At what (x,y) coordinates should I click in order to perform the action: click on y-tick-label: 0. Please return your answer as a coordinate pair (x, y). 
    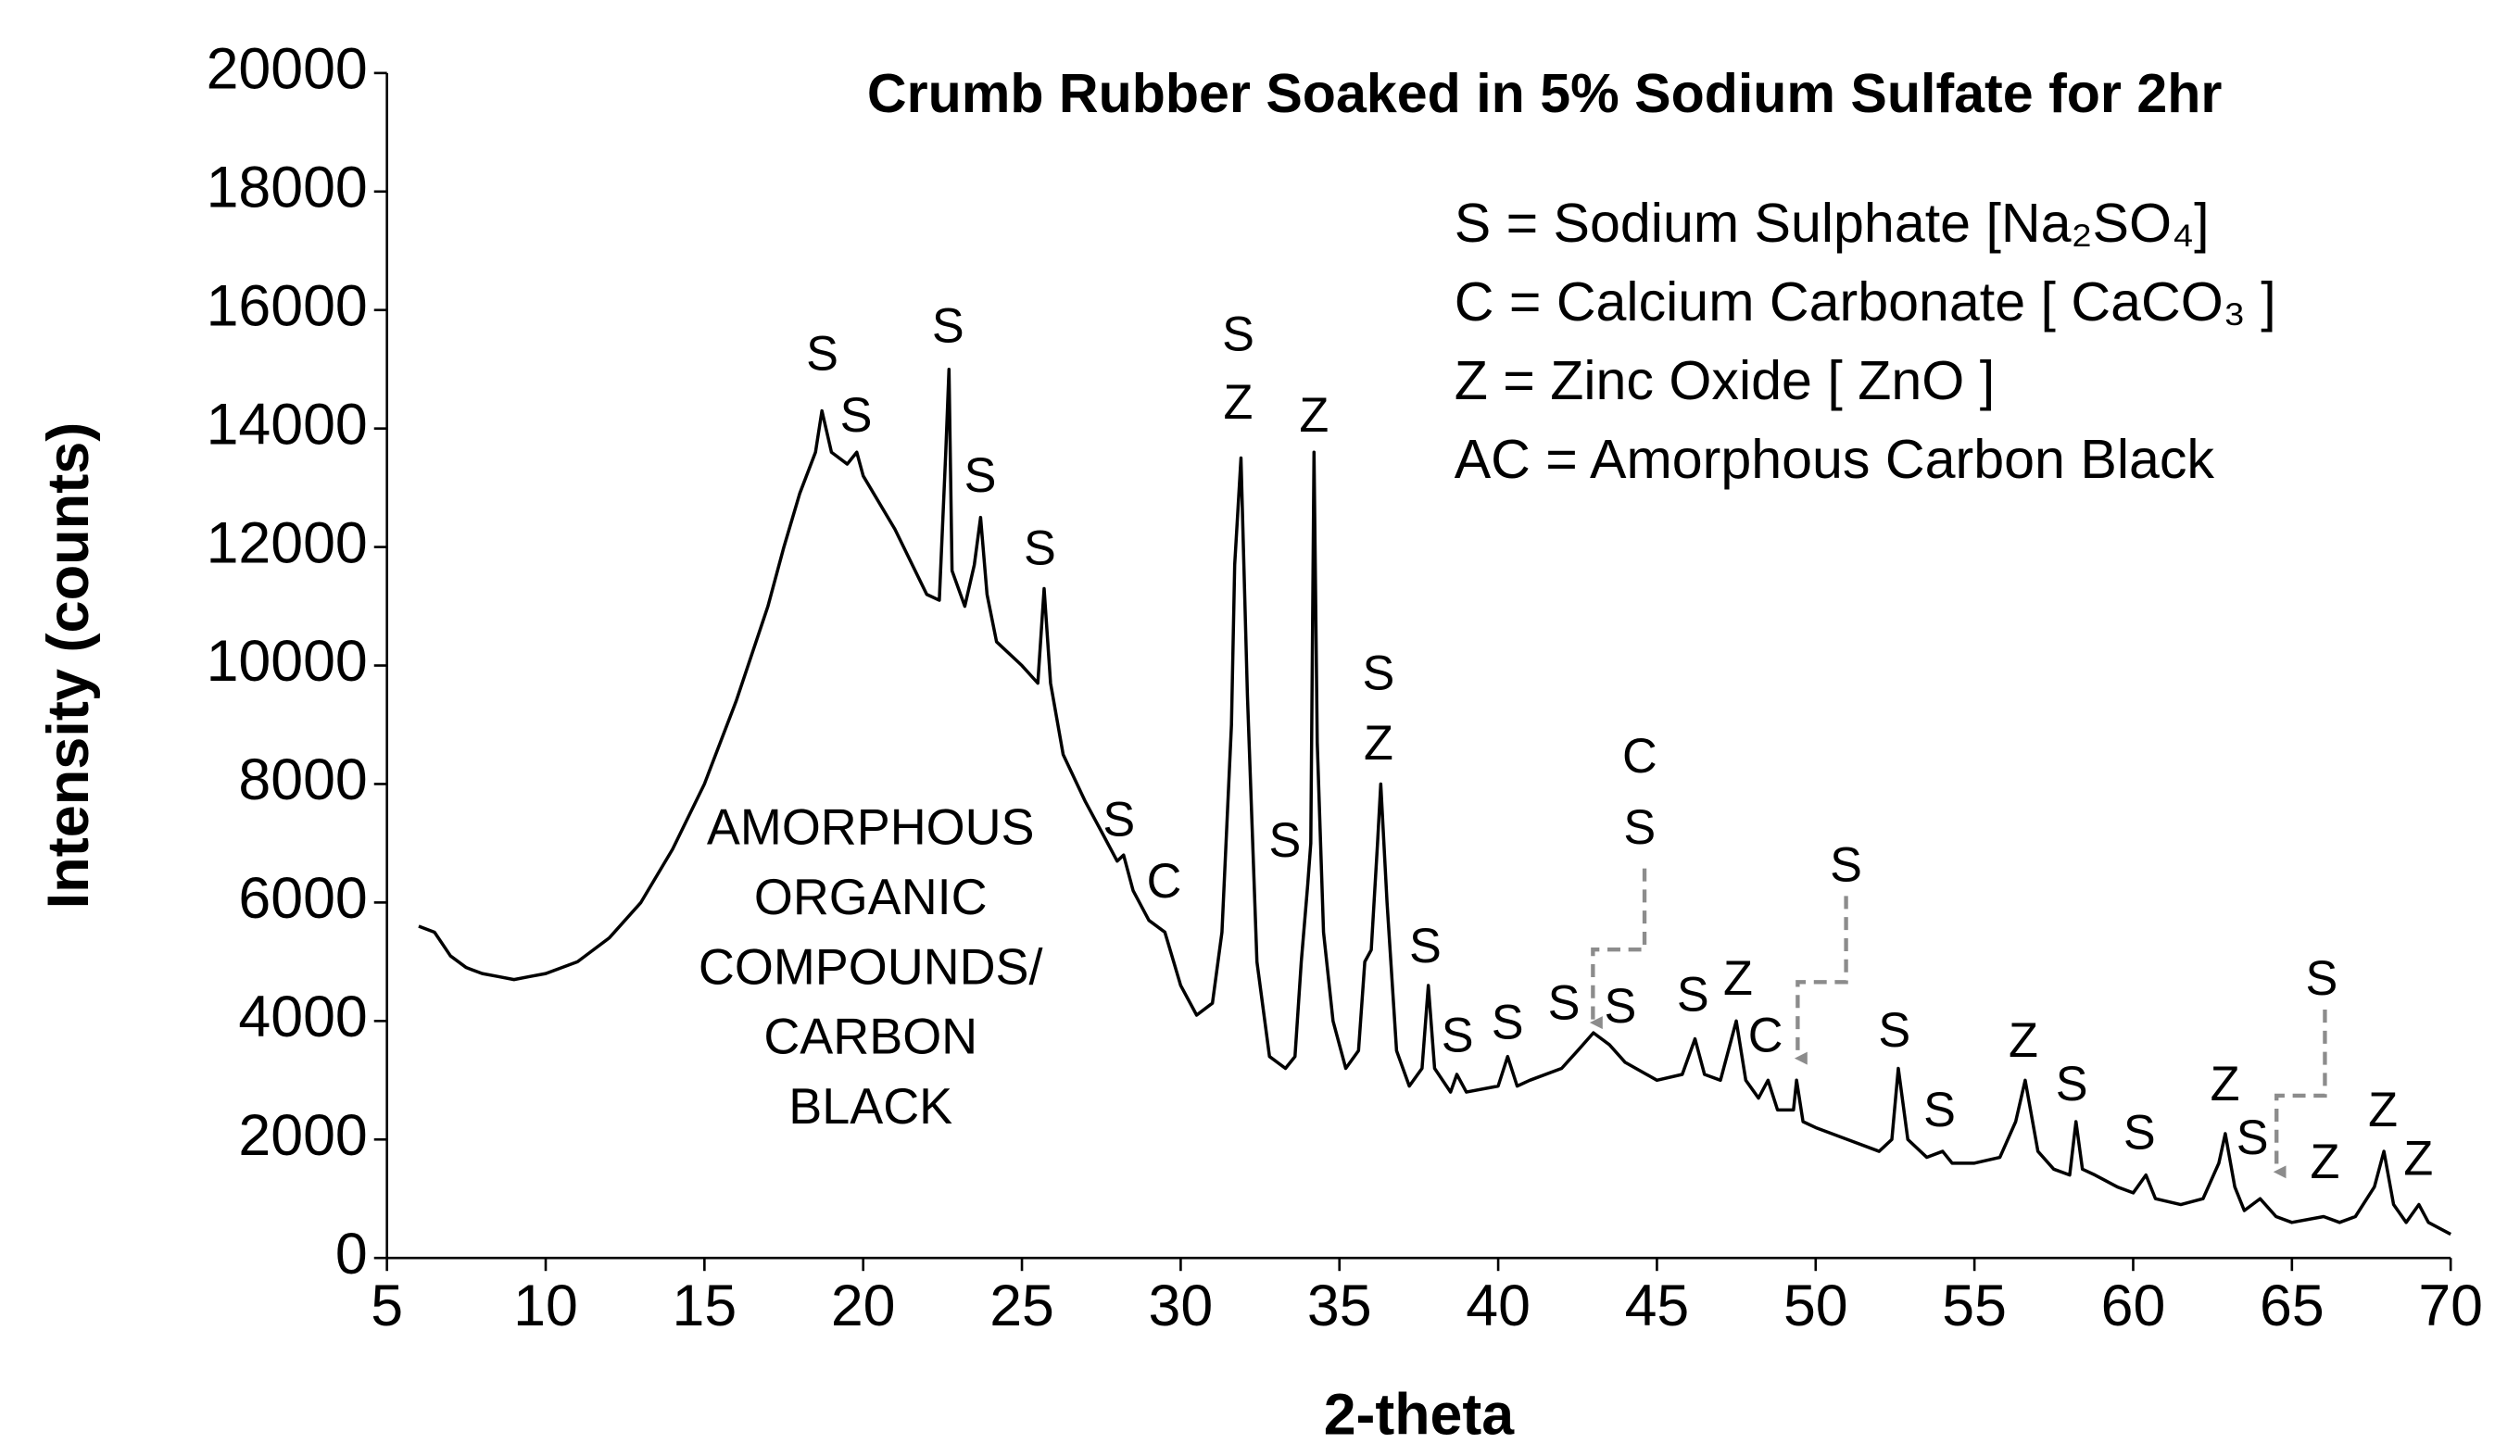
    Looking at the image, I should click on (351, 1254).